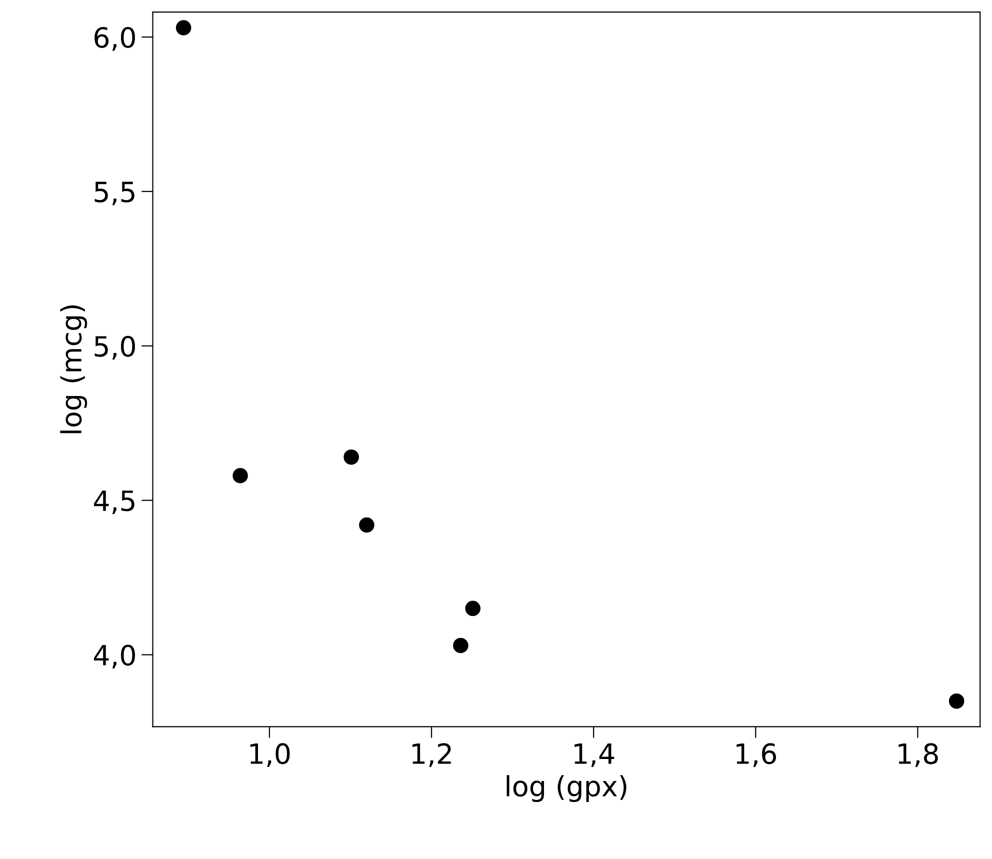  I want to click on x-axis-title: log (gpx), so click(566, 788).